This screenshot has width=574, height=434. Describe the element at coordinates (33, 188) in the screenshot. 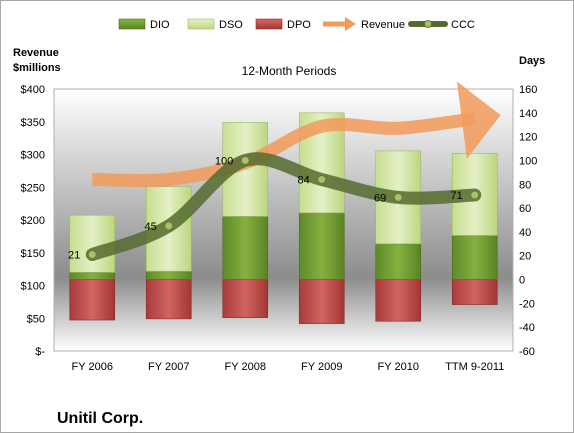

I see `left-tick-label: $250` at that location.